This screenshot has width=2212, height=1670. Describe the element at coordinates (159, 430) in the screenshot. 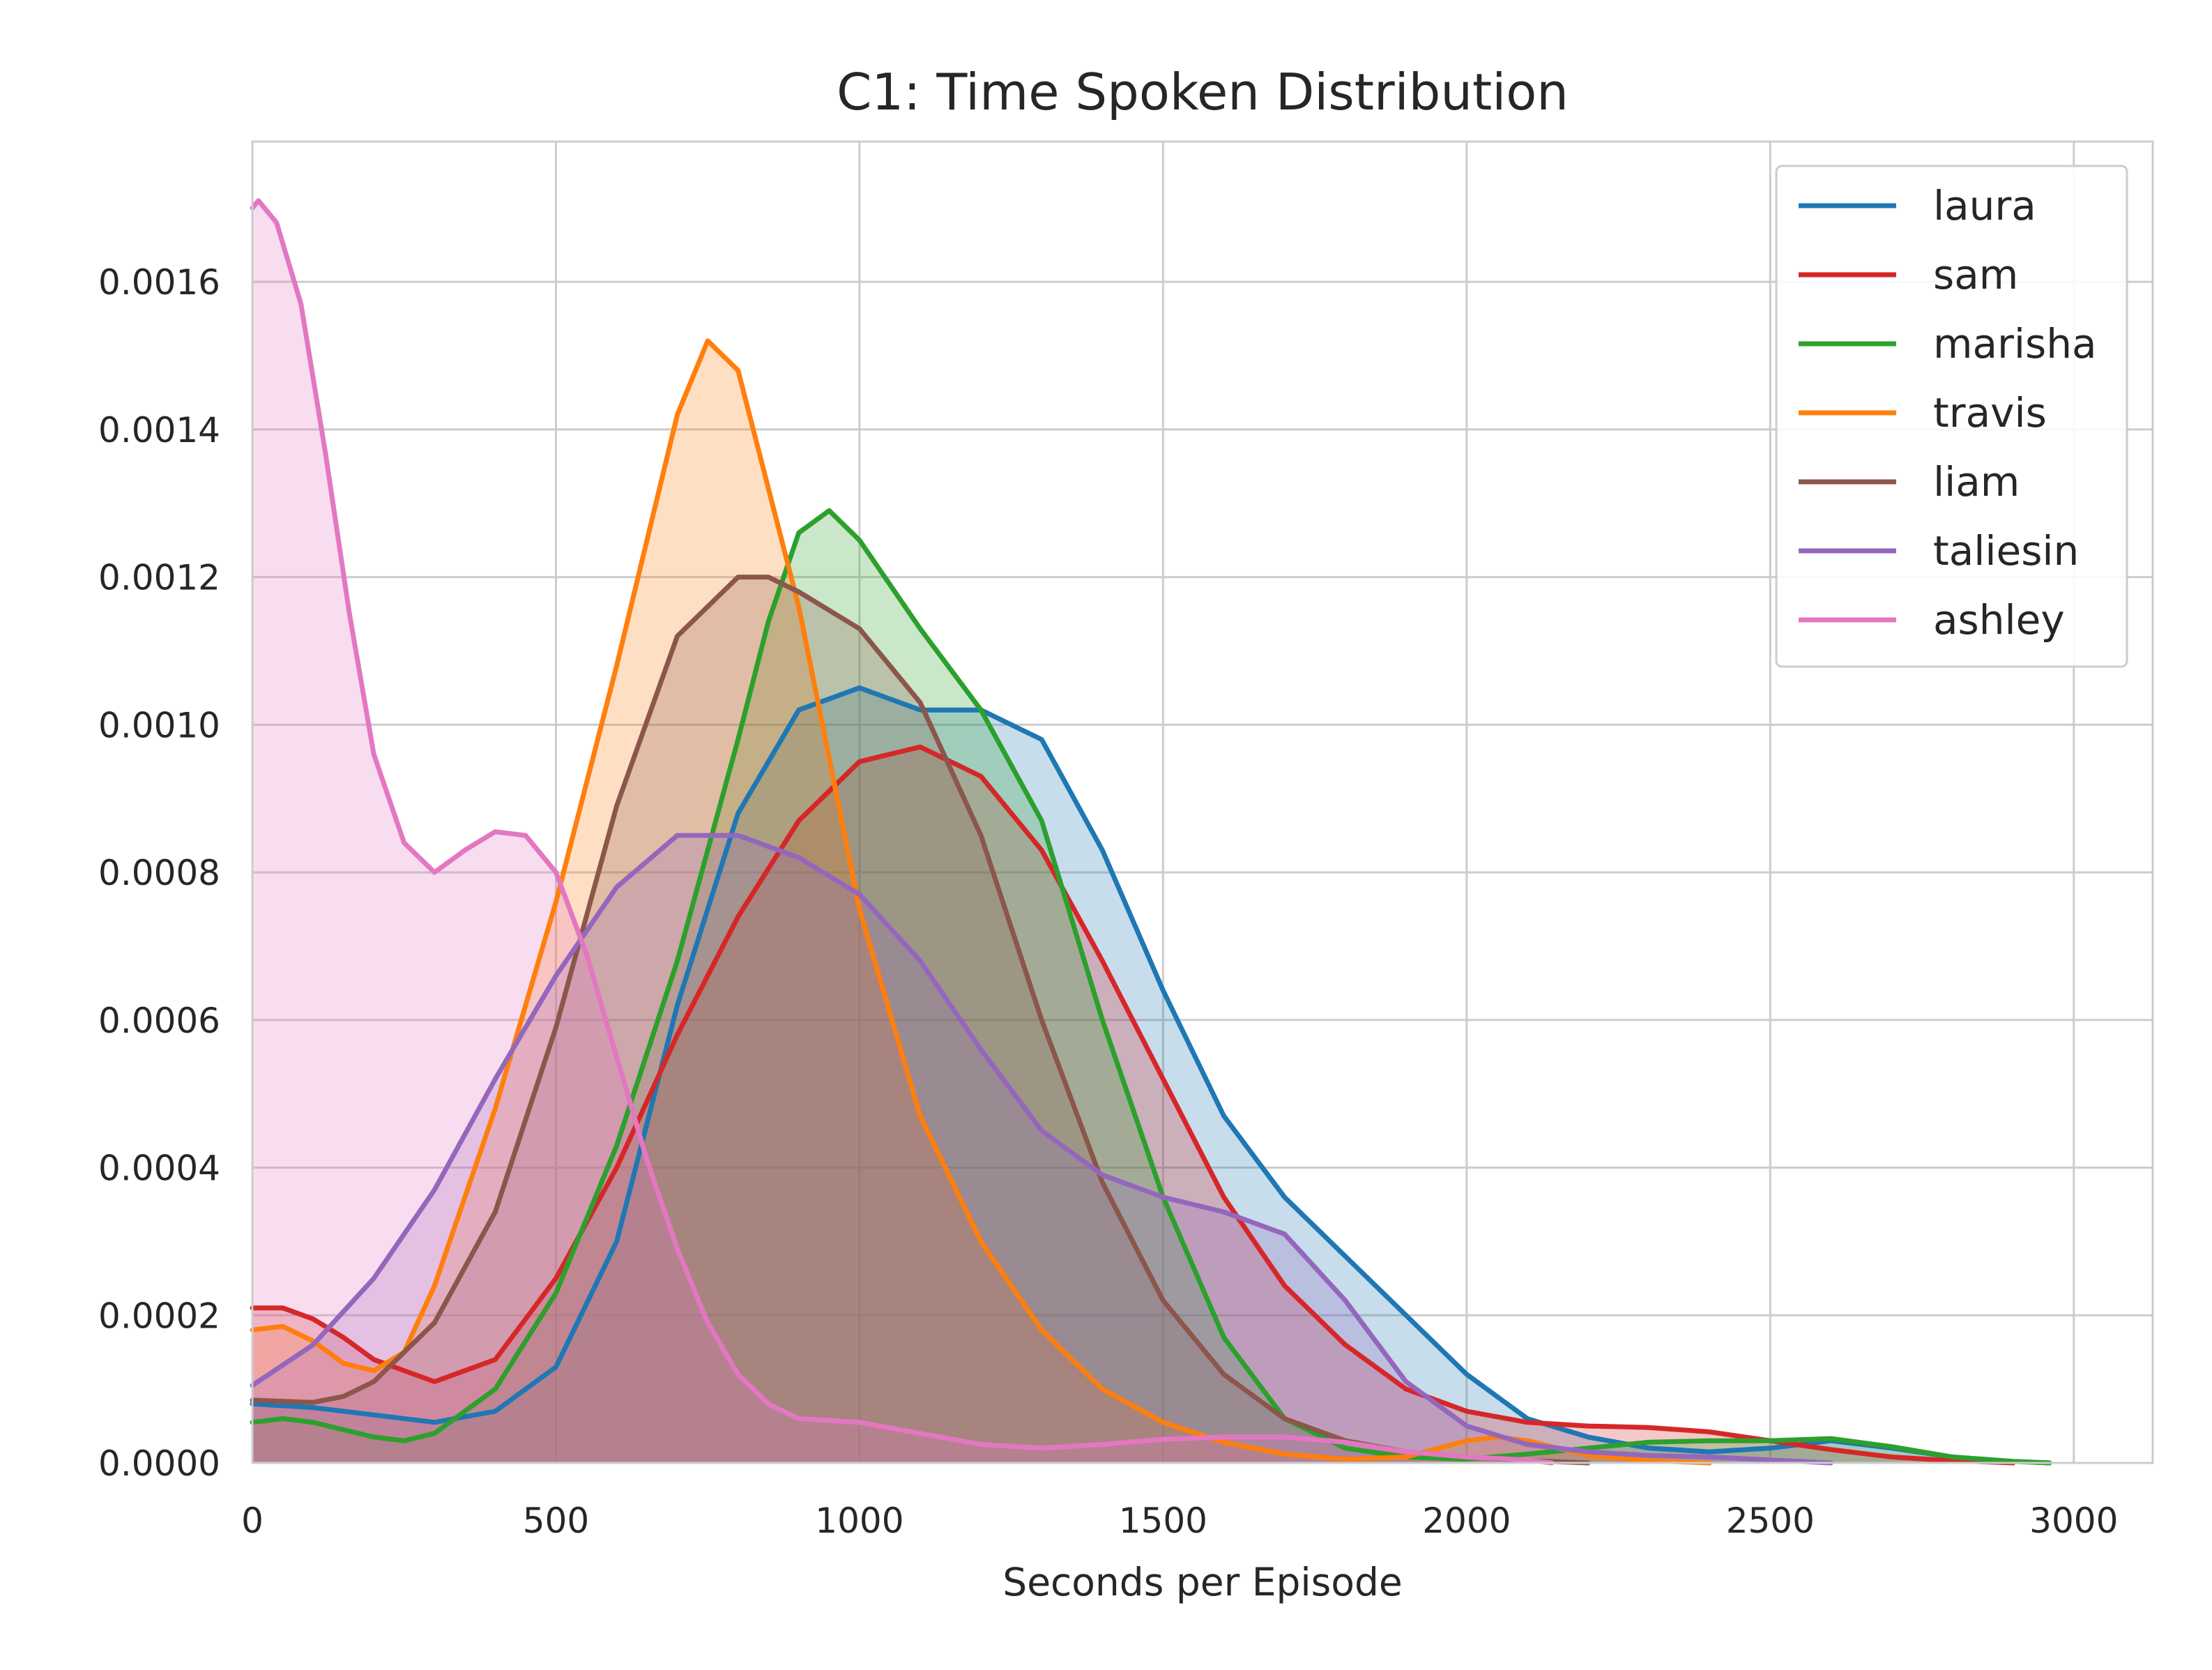

I see `y-tick-label: 0.0014` at that location.